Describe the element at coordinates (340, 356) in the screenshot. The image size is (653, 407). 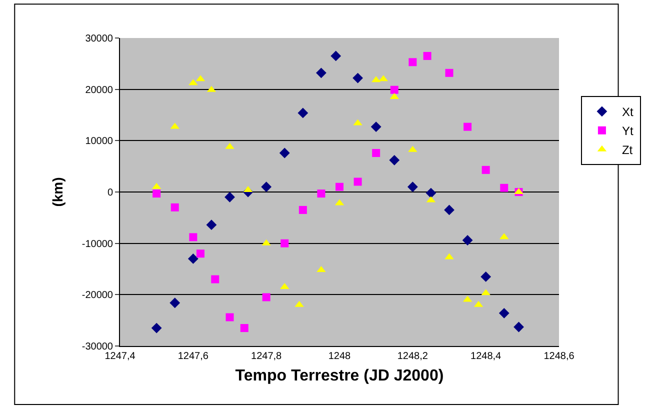
I see `x-tick-label: 1248` at that location.